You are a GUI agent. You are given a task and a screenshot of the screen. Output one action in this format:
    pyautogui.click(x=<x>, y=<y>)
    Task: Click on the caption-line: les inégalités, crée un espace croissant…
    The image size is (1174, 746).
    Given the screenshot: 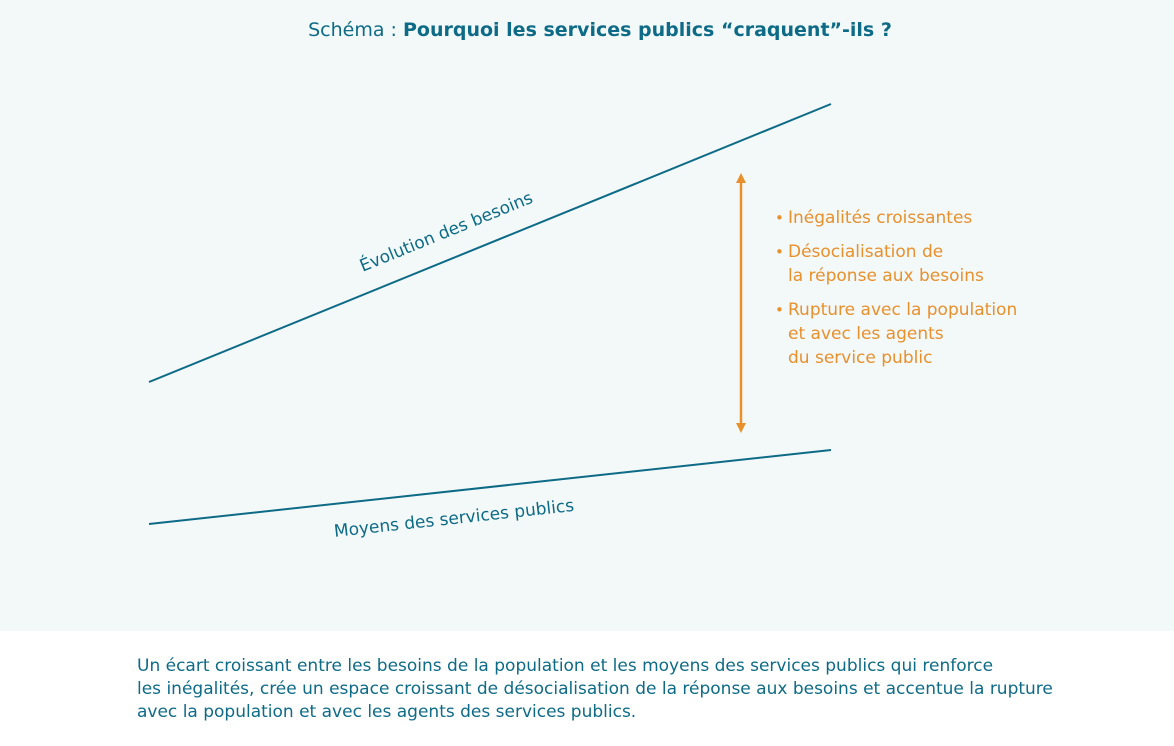 What is the action you would take?
    pyautogui.click(x=595, y=689)
    